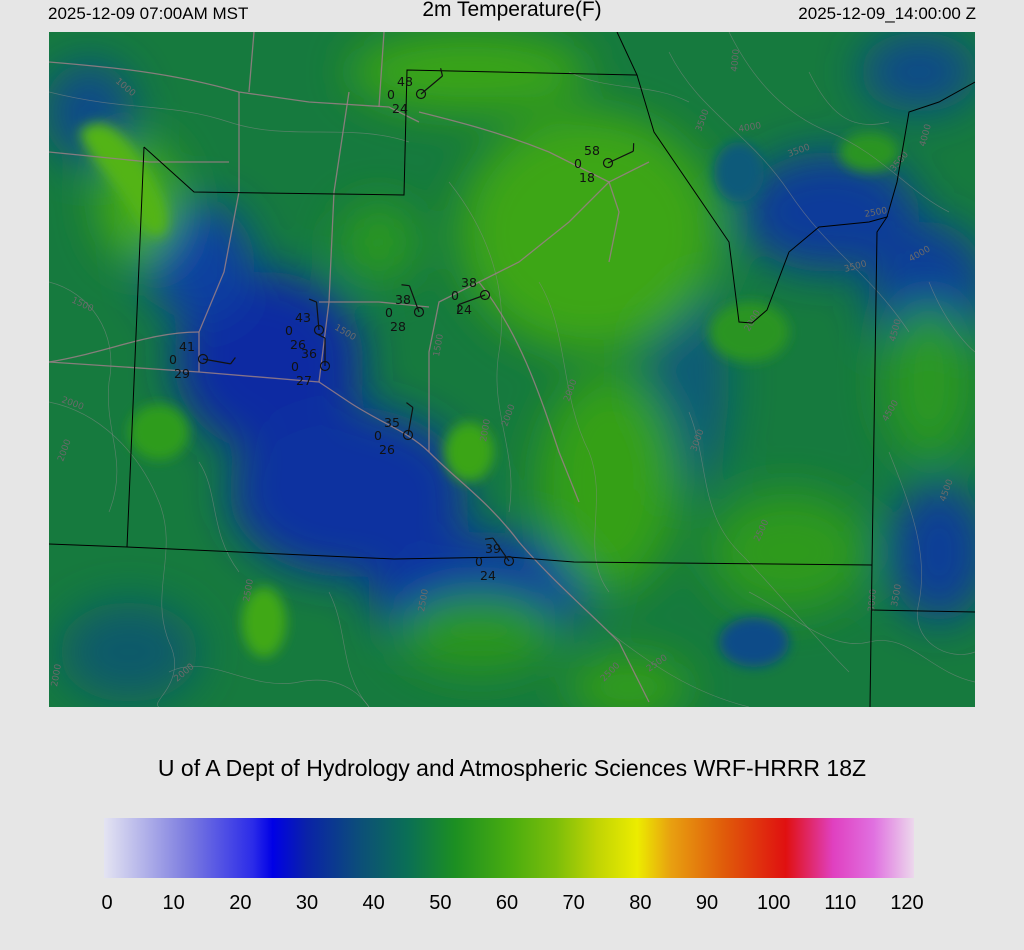  What do you see at coordinates (873, 600) in the screenshot?
I see `contour-label: 3000` at bounding box center [873, 600].